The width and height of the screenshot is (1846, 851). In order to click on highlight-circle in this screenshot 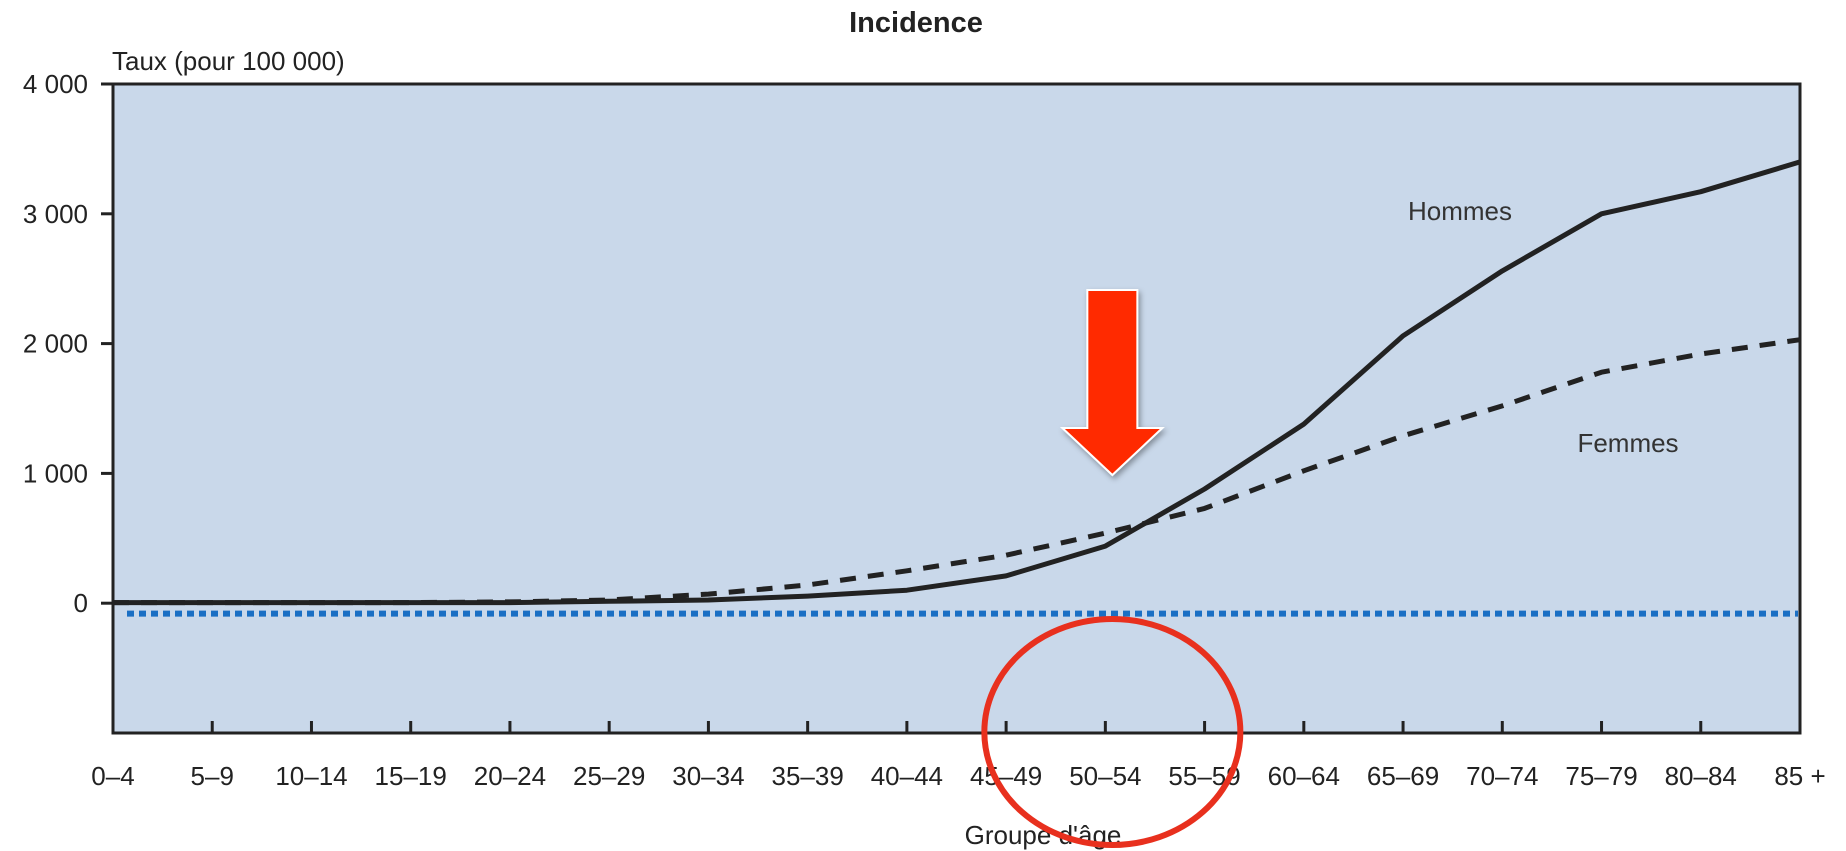, I will do `click(1112, 732)`.